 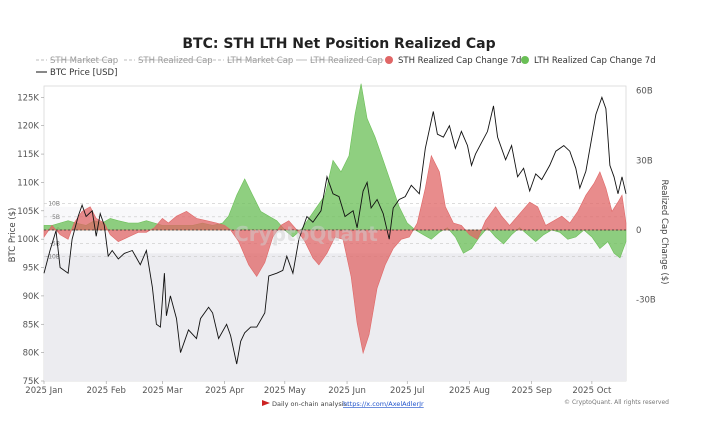 What do you see at coordinates (28, 240) in the screenshot?
I see `left-tick-label: 100K` at bounding box center [28, 240].